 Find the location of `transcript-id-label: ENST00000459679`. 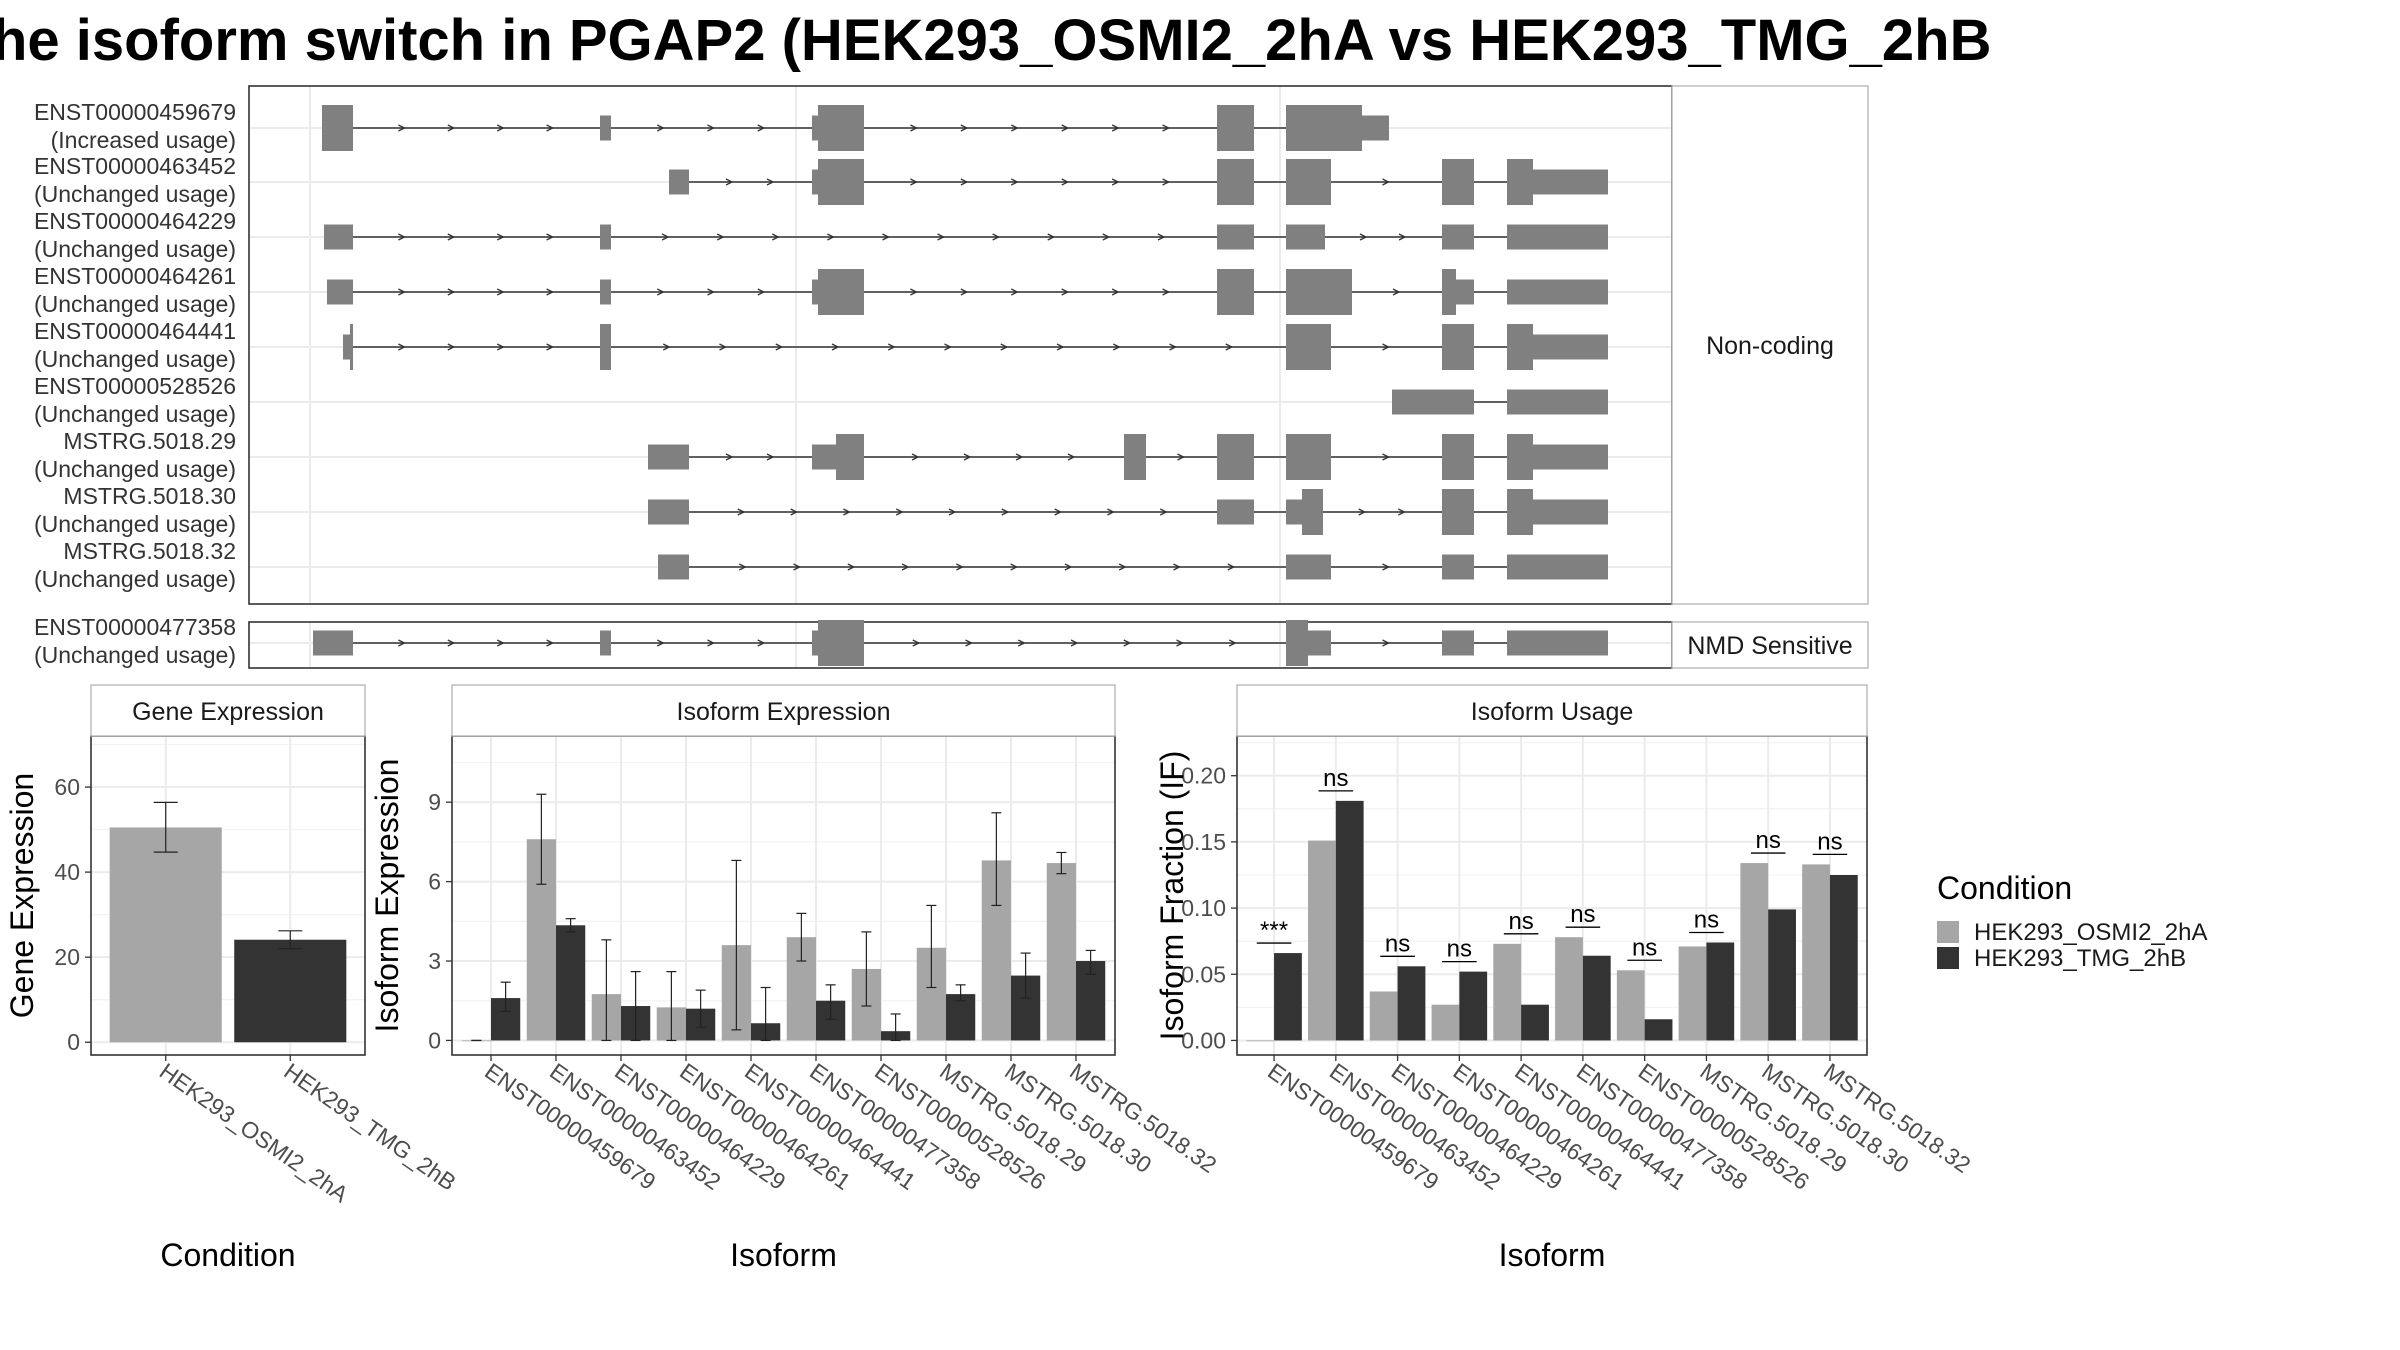

transcript-id-label: ENST00000459679 is located at coordinates (135, 112).